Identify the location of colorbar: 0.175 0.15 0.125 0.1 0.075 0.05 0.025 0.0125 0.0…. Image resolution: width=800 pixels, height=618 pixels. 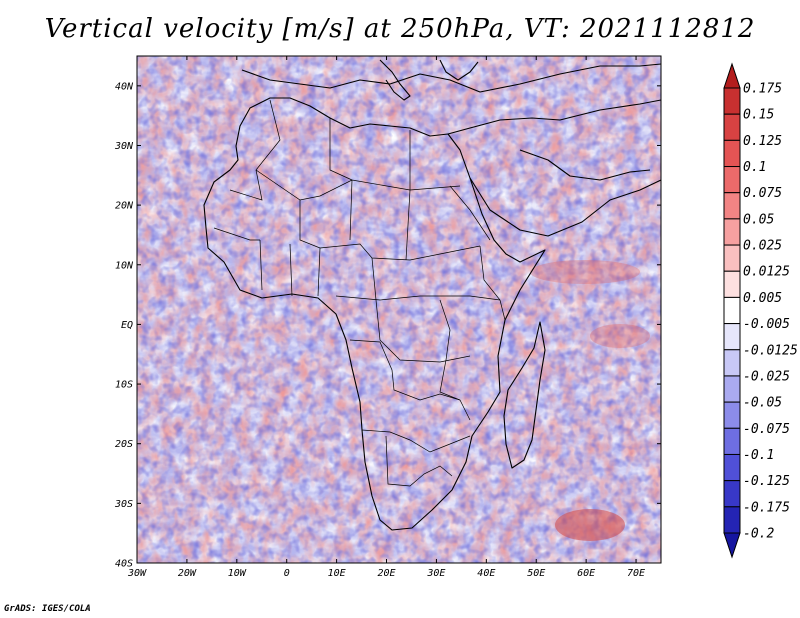
(760, 310).